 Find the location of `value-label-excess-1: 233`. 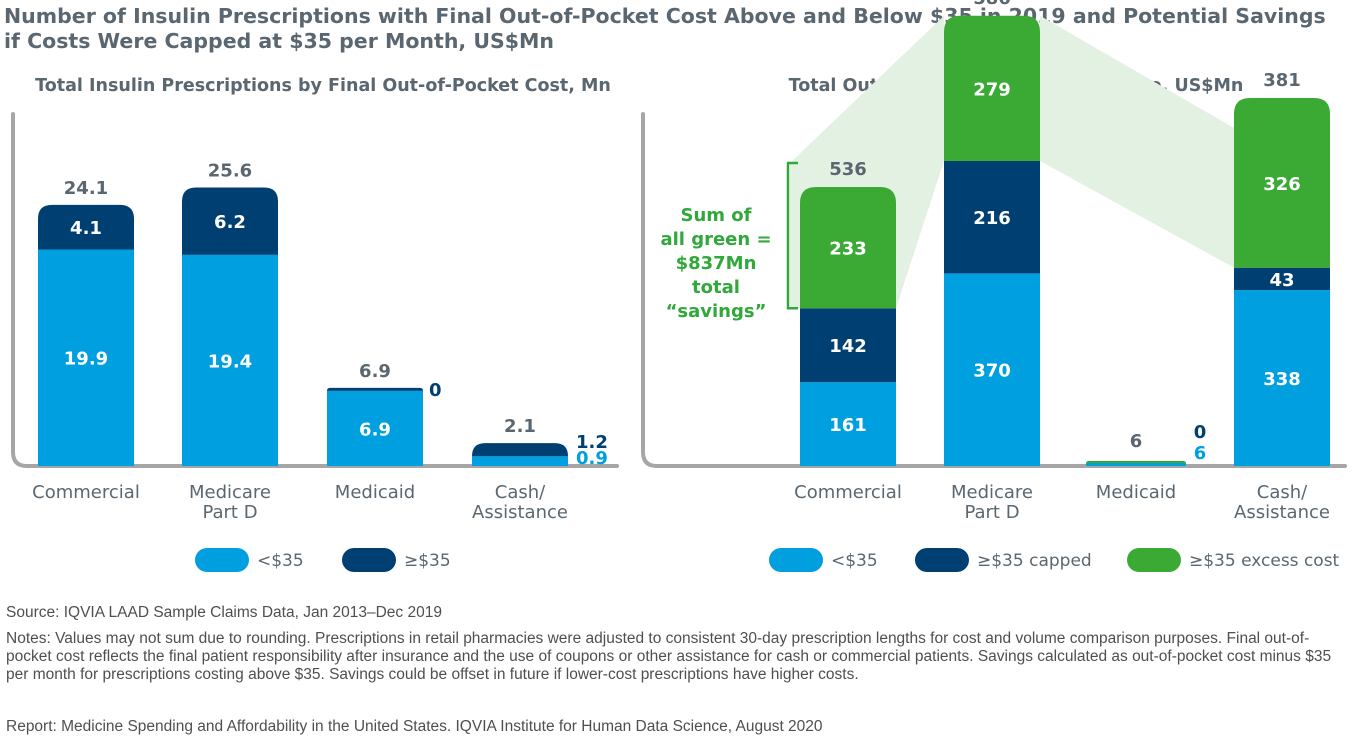

value-label-excess-1: 233 is located at coordinates (848, 249).